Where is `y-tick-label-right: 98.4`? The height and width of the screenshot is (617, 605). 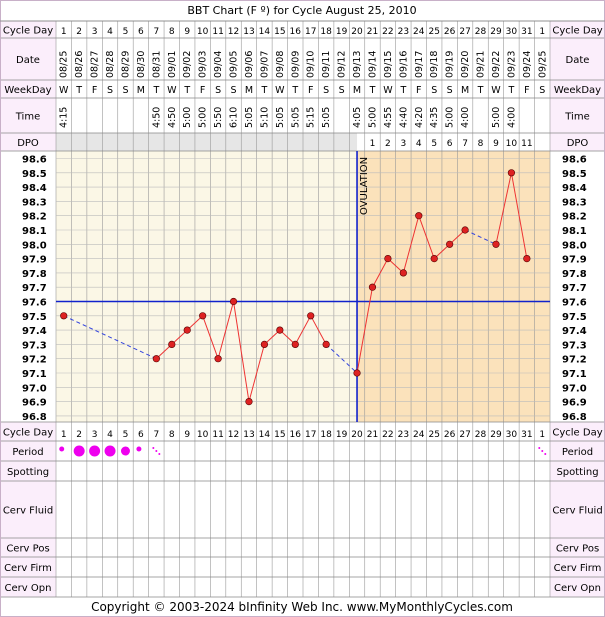 y-tick-label-right: 98.4 is located at coordinates (574, 188).